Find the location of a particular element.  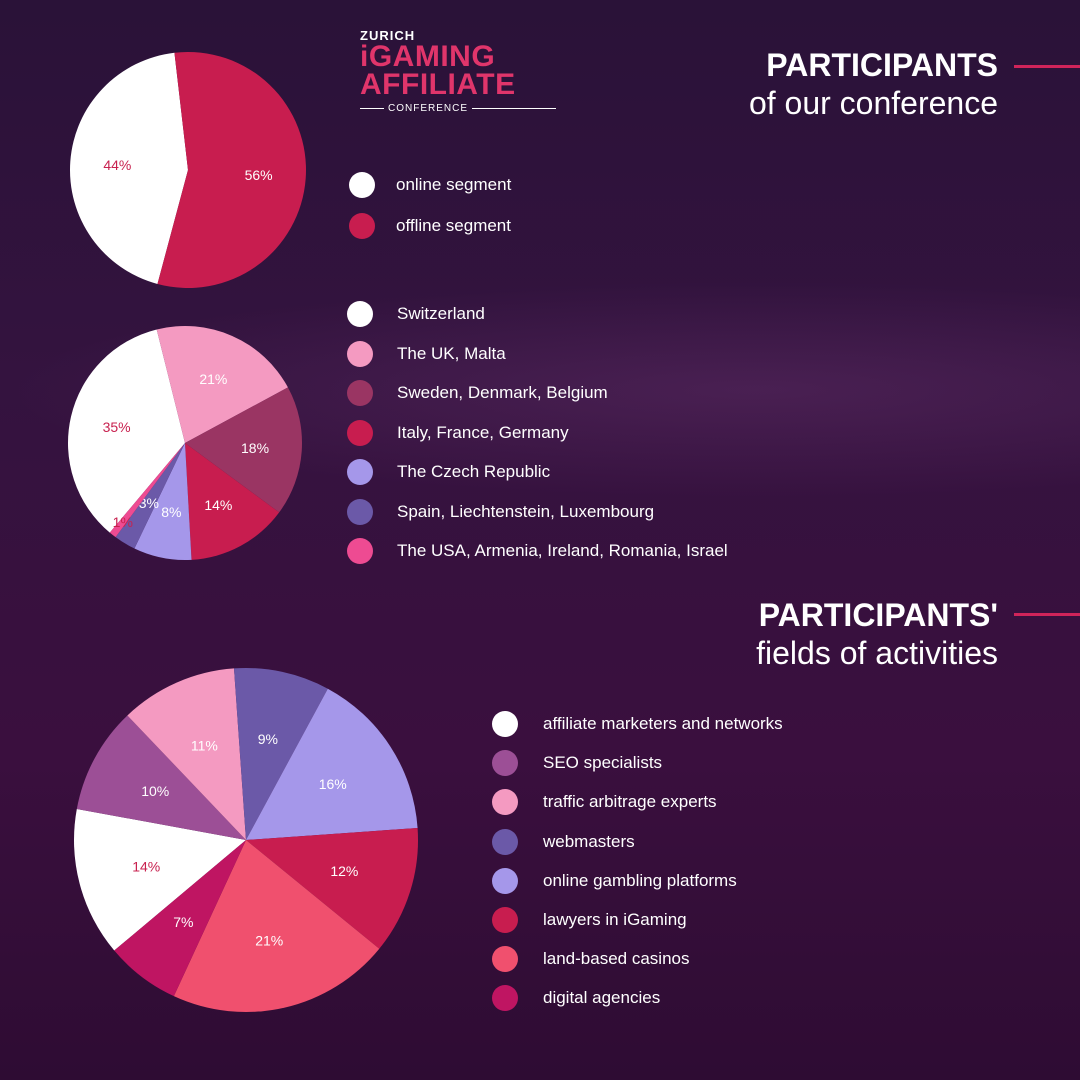

legend-label: The Czech Republic is located at coordinates (474, 471).